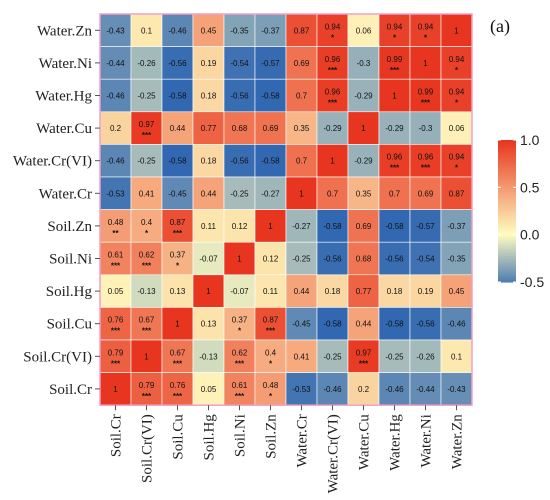 The width and height of the screenshot is (550, 500). I want to click on cell-value-label: 0.19, so click(209, 63).